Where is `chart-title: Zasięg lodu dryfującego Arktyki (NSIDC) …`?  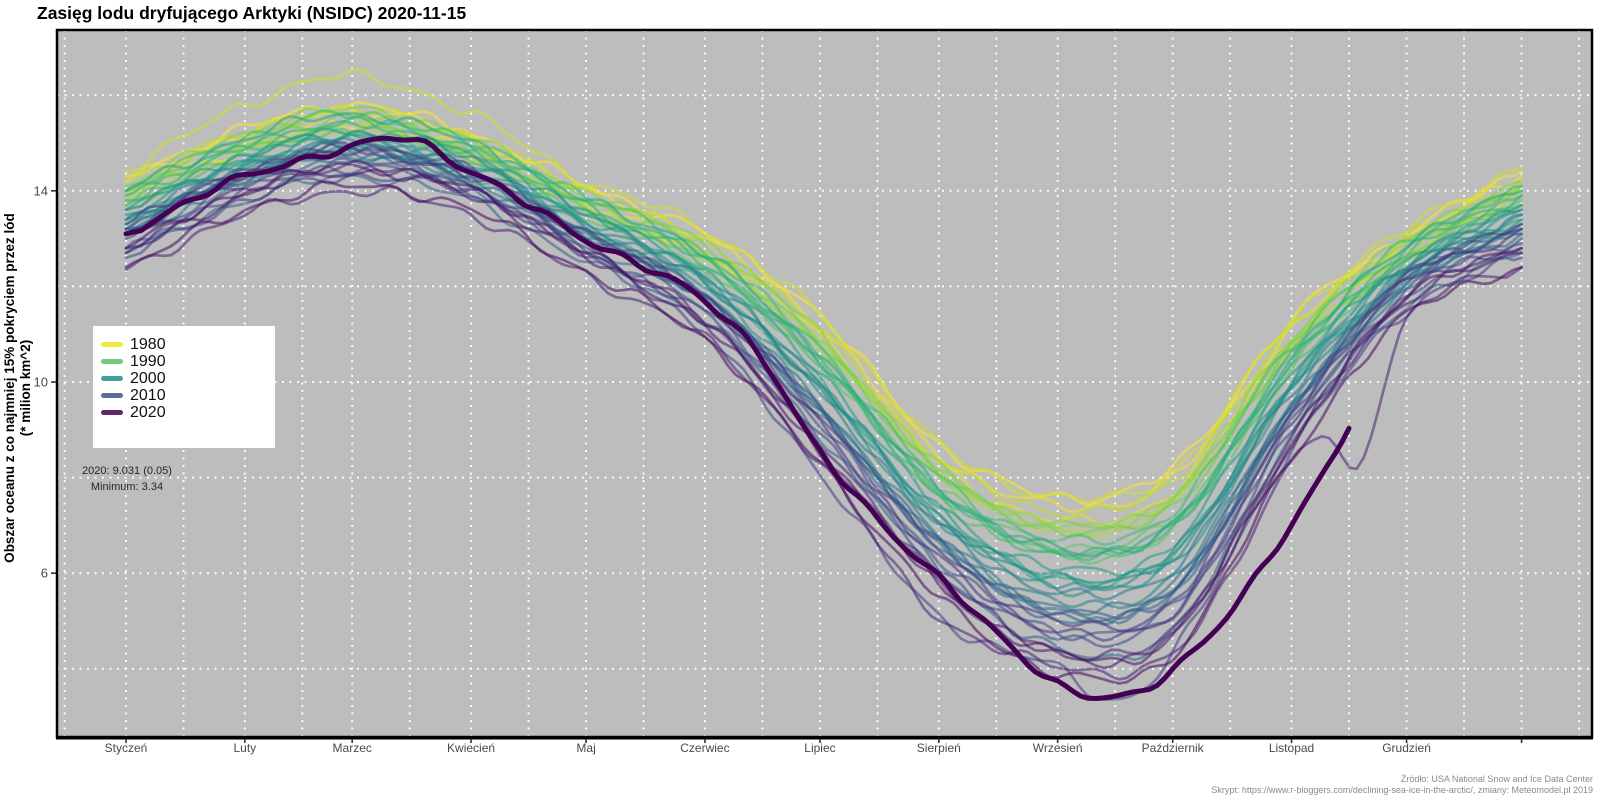
chart-title: Zasięg lodu dryfującego Arktyki (NSIDC) … is located at coordinates (252, 13).